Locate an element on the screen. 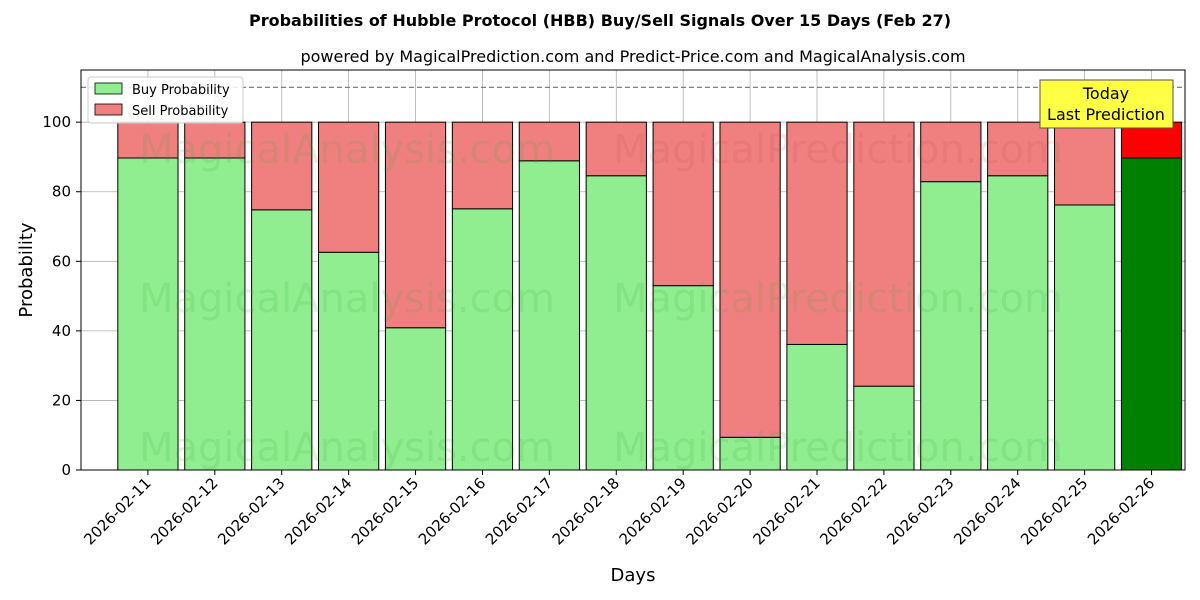  x-tick-label: 2026-02-20 is located at coordinates (720, 511).